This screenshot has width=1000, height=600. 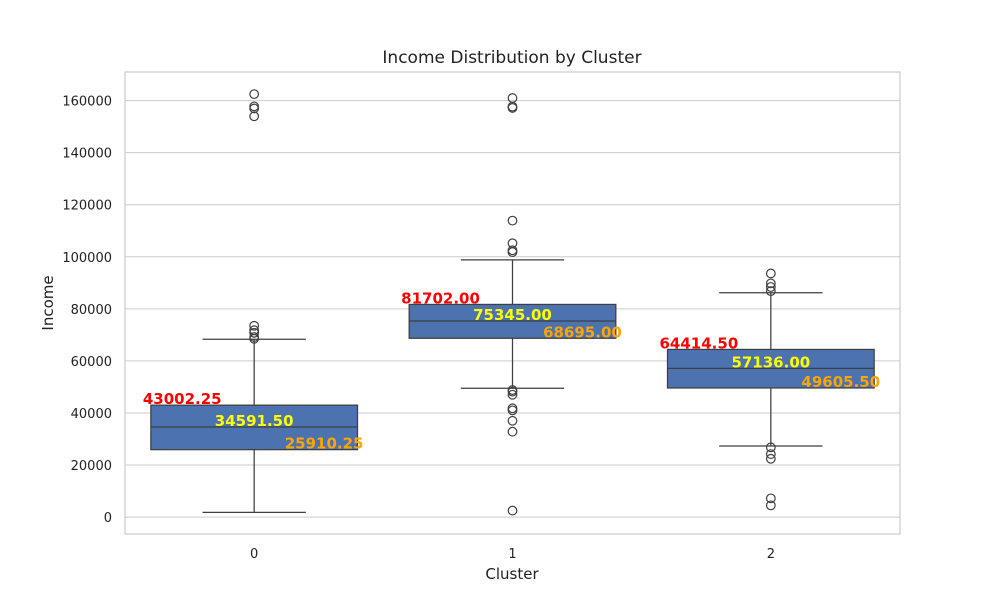 What do you see at coordinates (48, 302) in the screenshot?
I see `y-axis-label: Income` at bounding box center [48, 302].